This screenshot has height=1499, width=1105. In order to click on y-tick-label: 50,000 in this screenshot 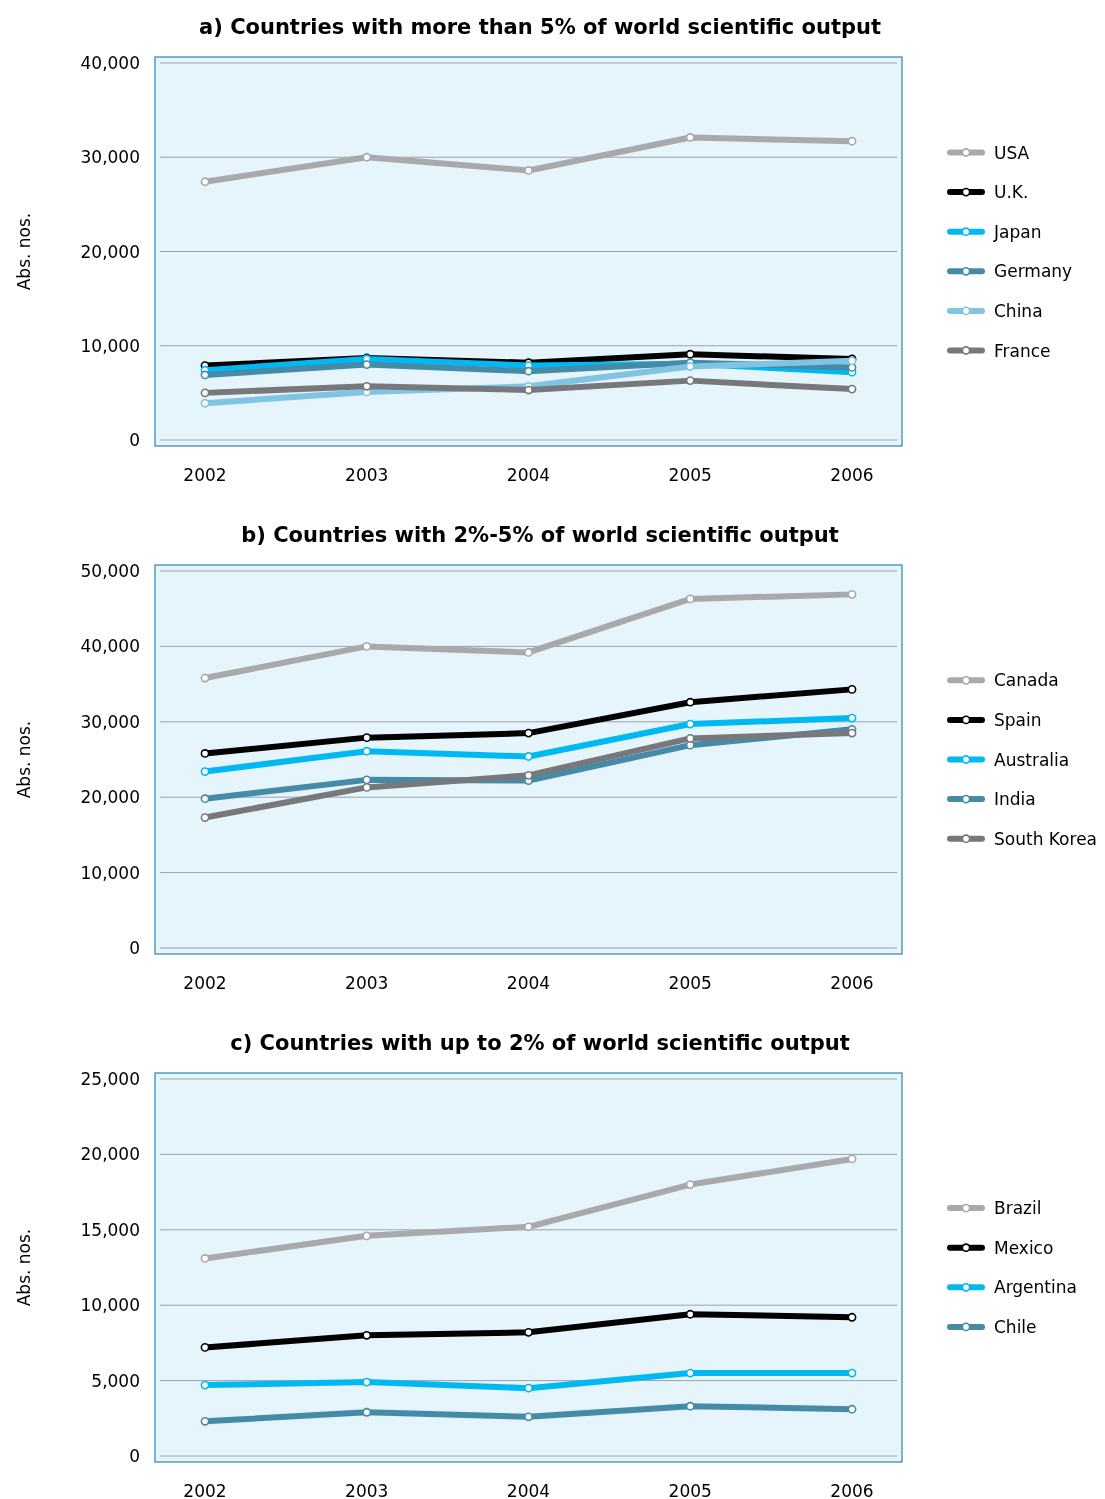, I will do `click(110, 571)`.